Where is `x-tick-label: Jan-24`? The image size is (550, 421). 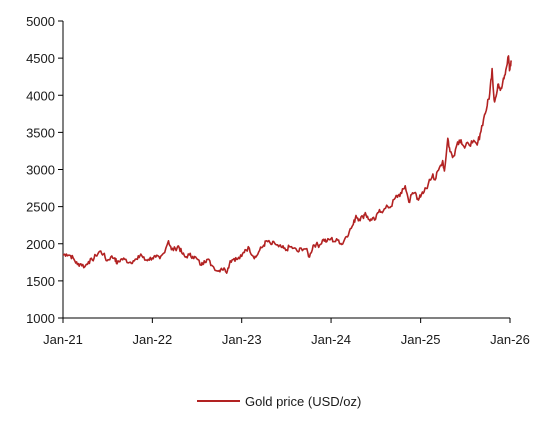
x-tick-label: Jan-24 is located at coordinates (331, 339).